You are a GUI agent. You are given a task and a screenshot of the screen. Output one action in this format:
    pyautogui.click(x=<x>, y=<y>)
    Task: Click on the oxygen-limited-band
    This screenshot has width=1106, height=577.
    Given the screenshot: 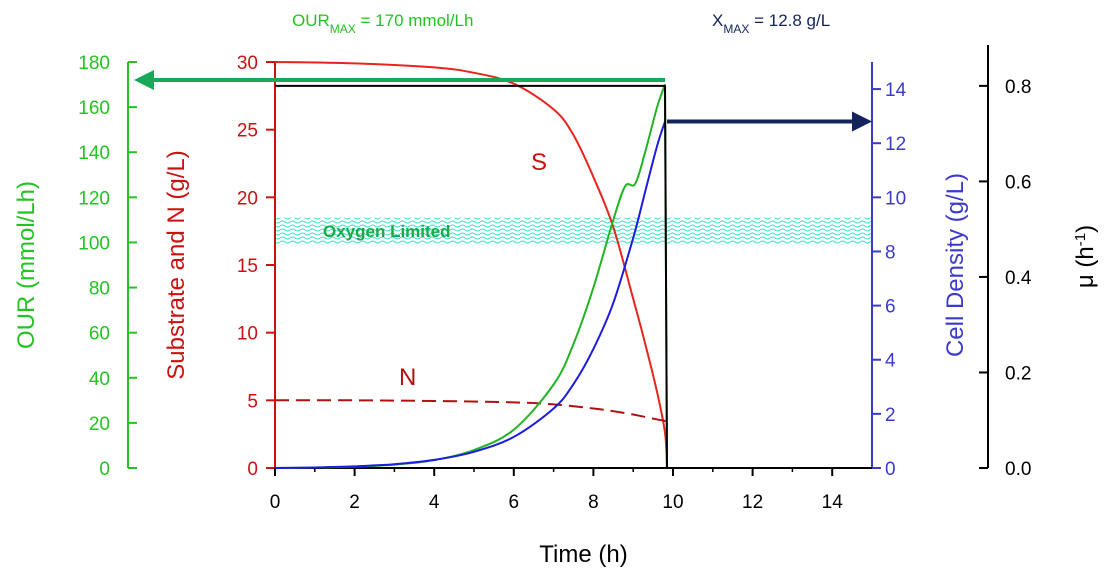 What is the action you would take?
    pyautogui.click(x=573, y=231)
    